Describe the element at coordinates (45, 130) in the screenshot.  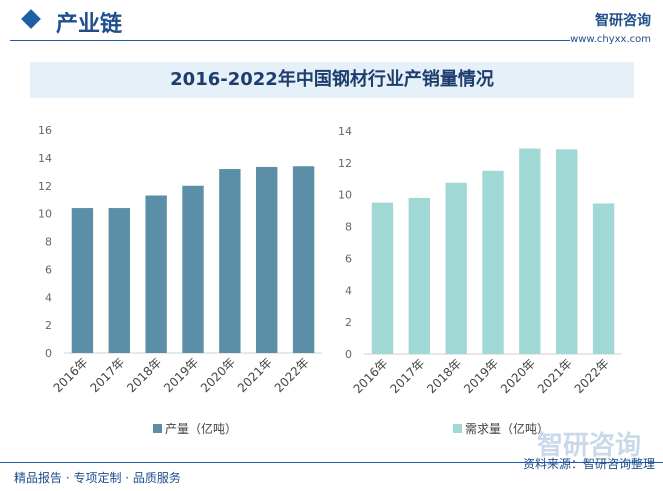
I see `y-tick-label: 16` at that location.